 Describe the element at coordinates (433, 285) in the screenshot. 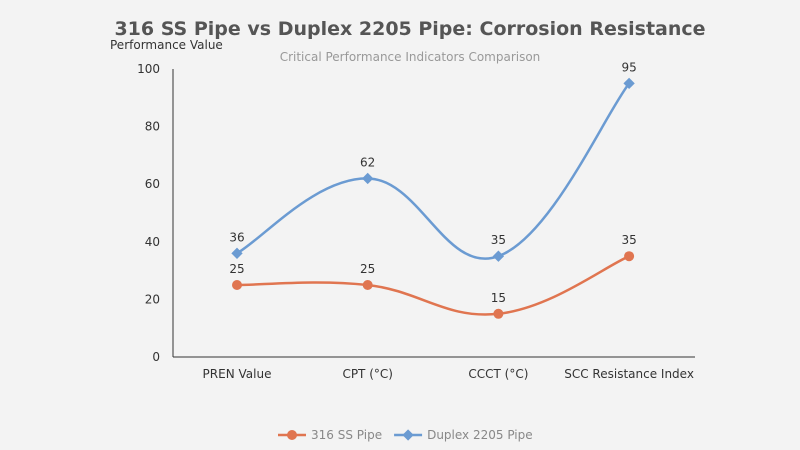

I see `series-line` at that location.